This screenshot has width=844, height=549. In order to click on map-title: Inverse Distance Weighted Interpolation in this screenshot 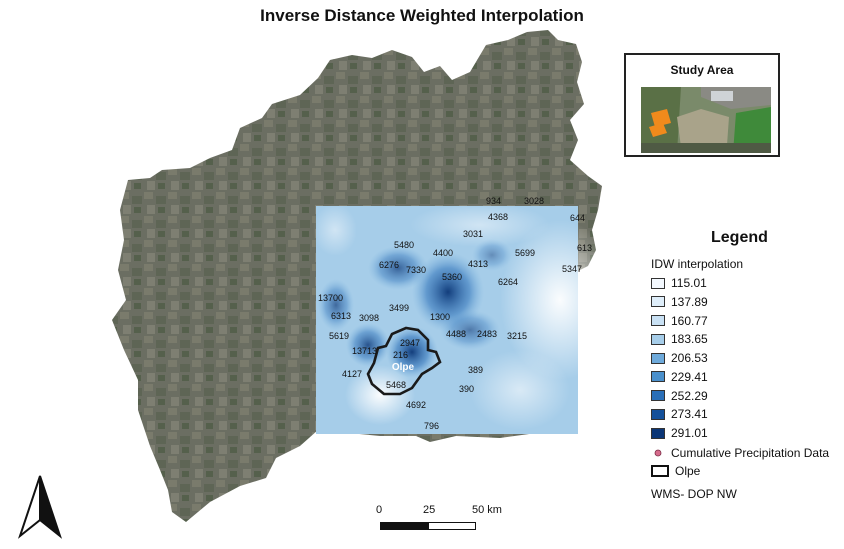, I will do `click(422, 15)`.